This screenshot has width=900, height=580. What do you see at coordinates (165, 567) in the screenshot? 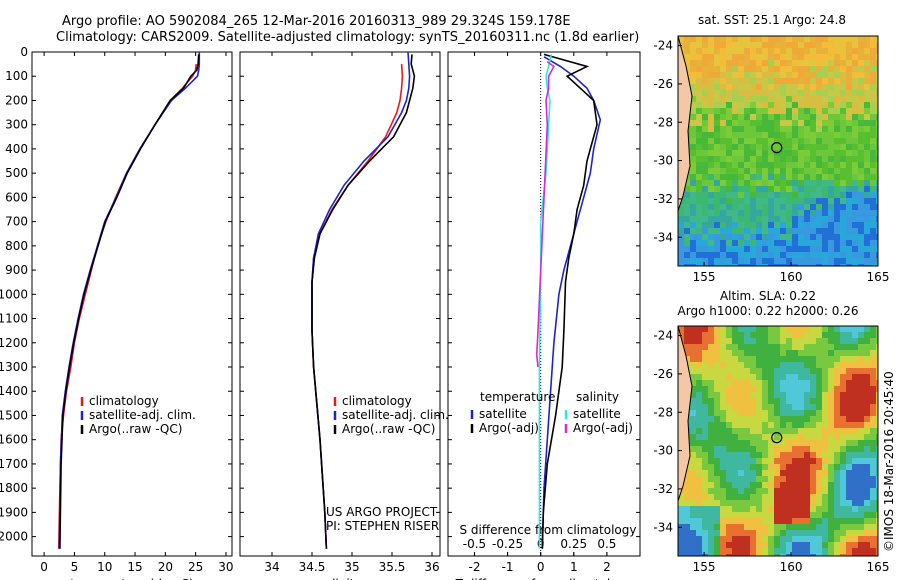
I see `x-tick-label: 20` at bounding box center [165, 567].